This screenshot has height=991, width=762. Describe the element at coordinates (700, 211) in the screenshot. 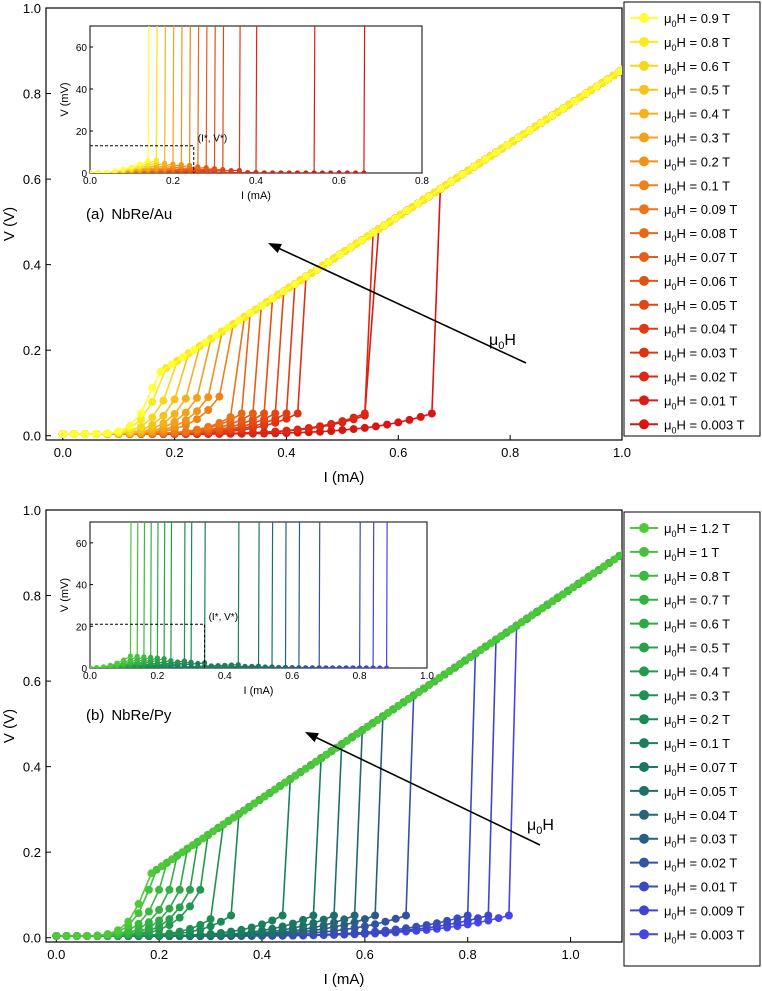

I see `legend-label: μ0H = 0.09 T` at that location.